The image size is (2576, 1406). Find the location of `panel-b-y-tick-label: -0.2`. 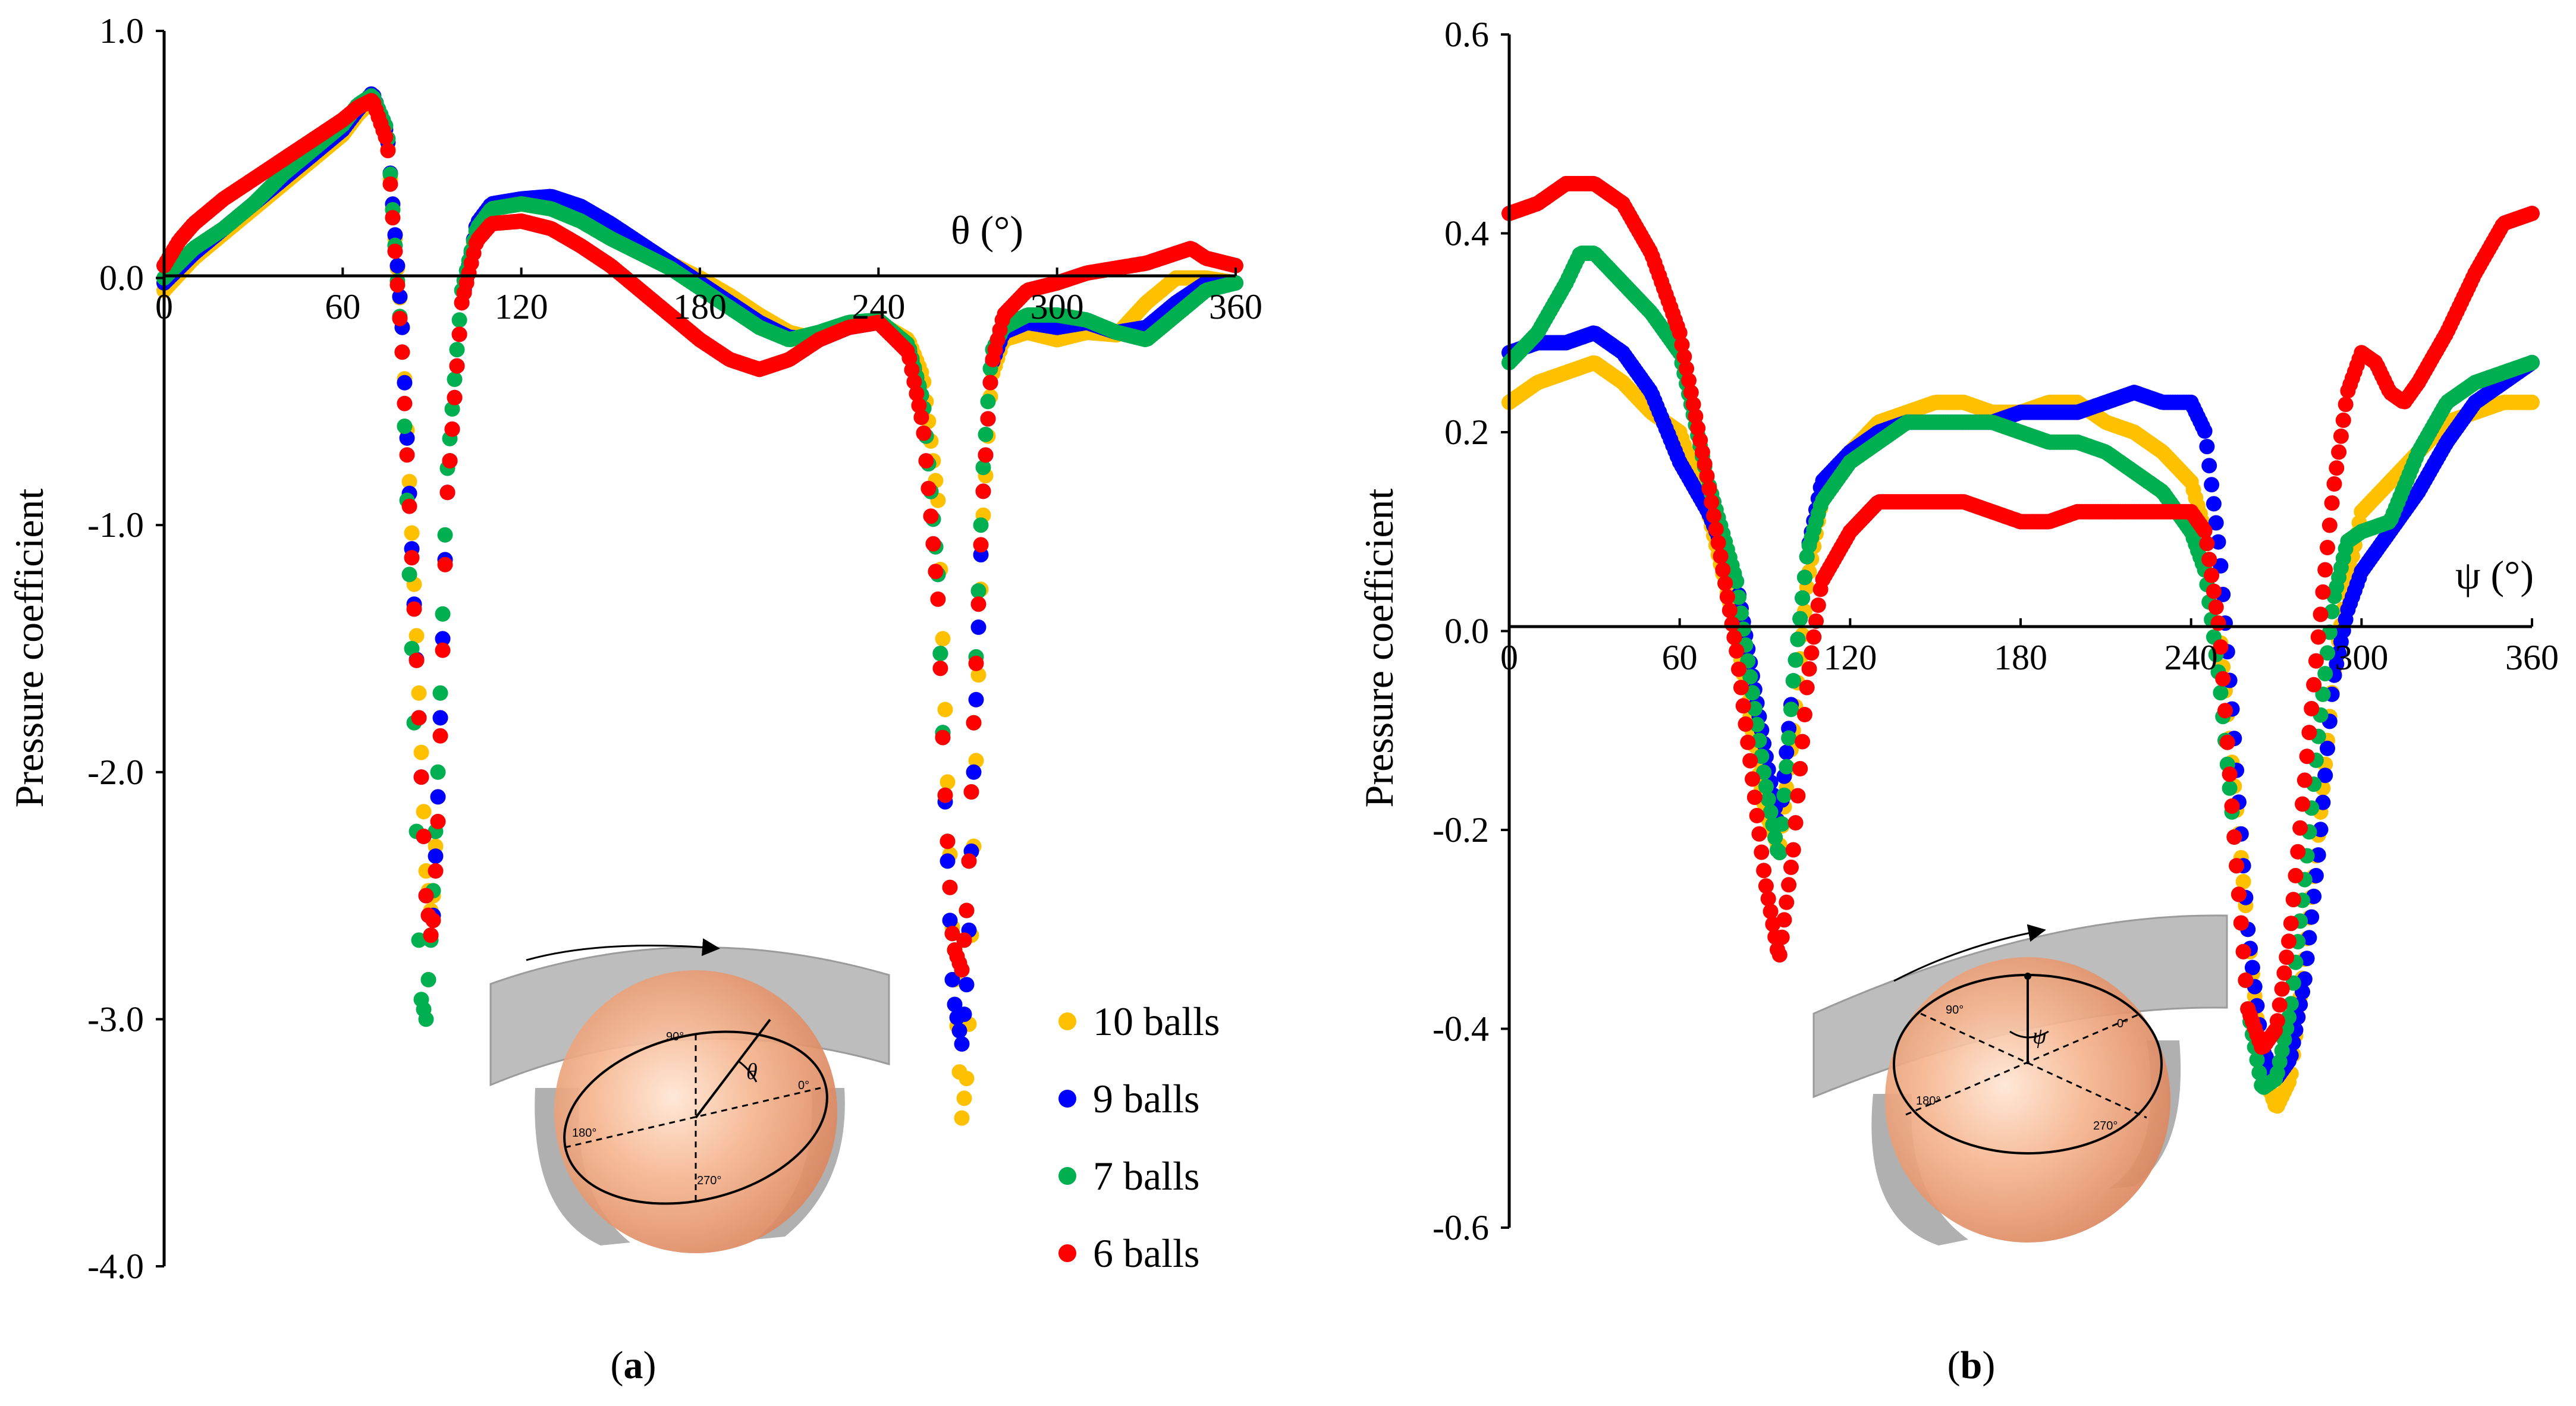

panel-b-y-tick-label: -0.2 is located at coordinates (1460, 830).